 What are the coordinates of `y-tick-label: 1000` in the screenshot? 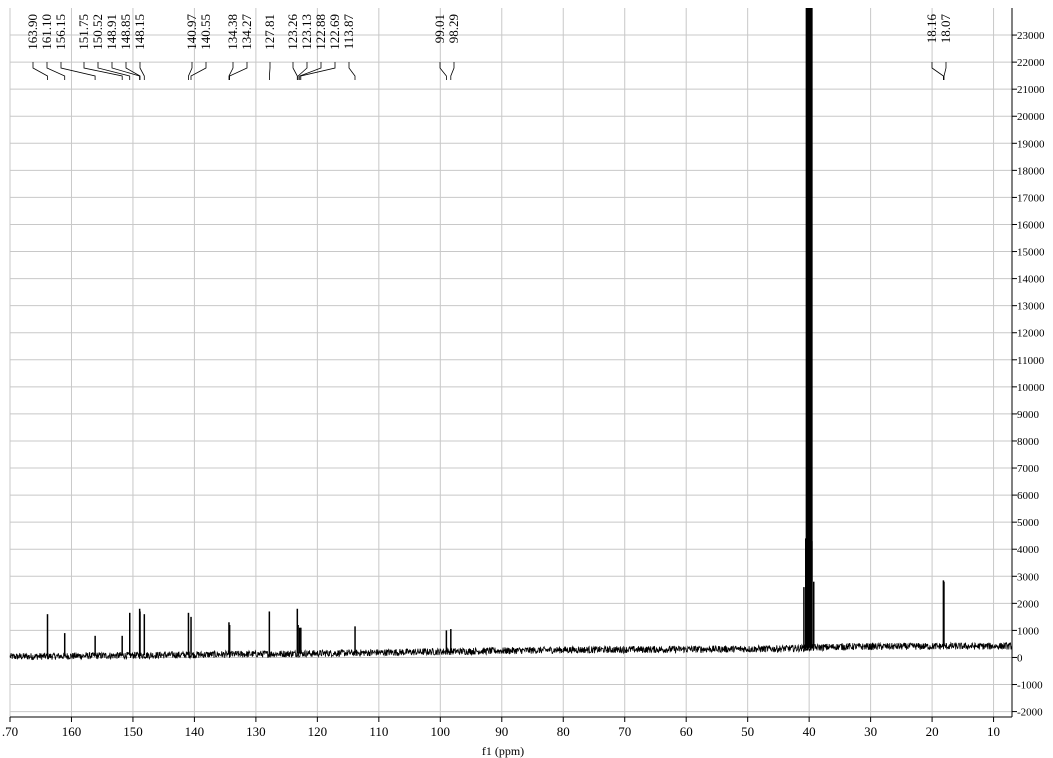 It's located at (1028, 631).